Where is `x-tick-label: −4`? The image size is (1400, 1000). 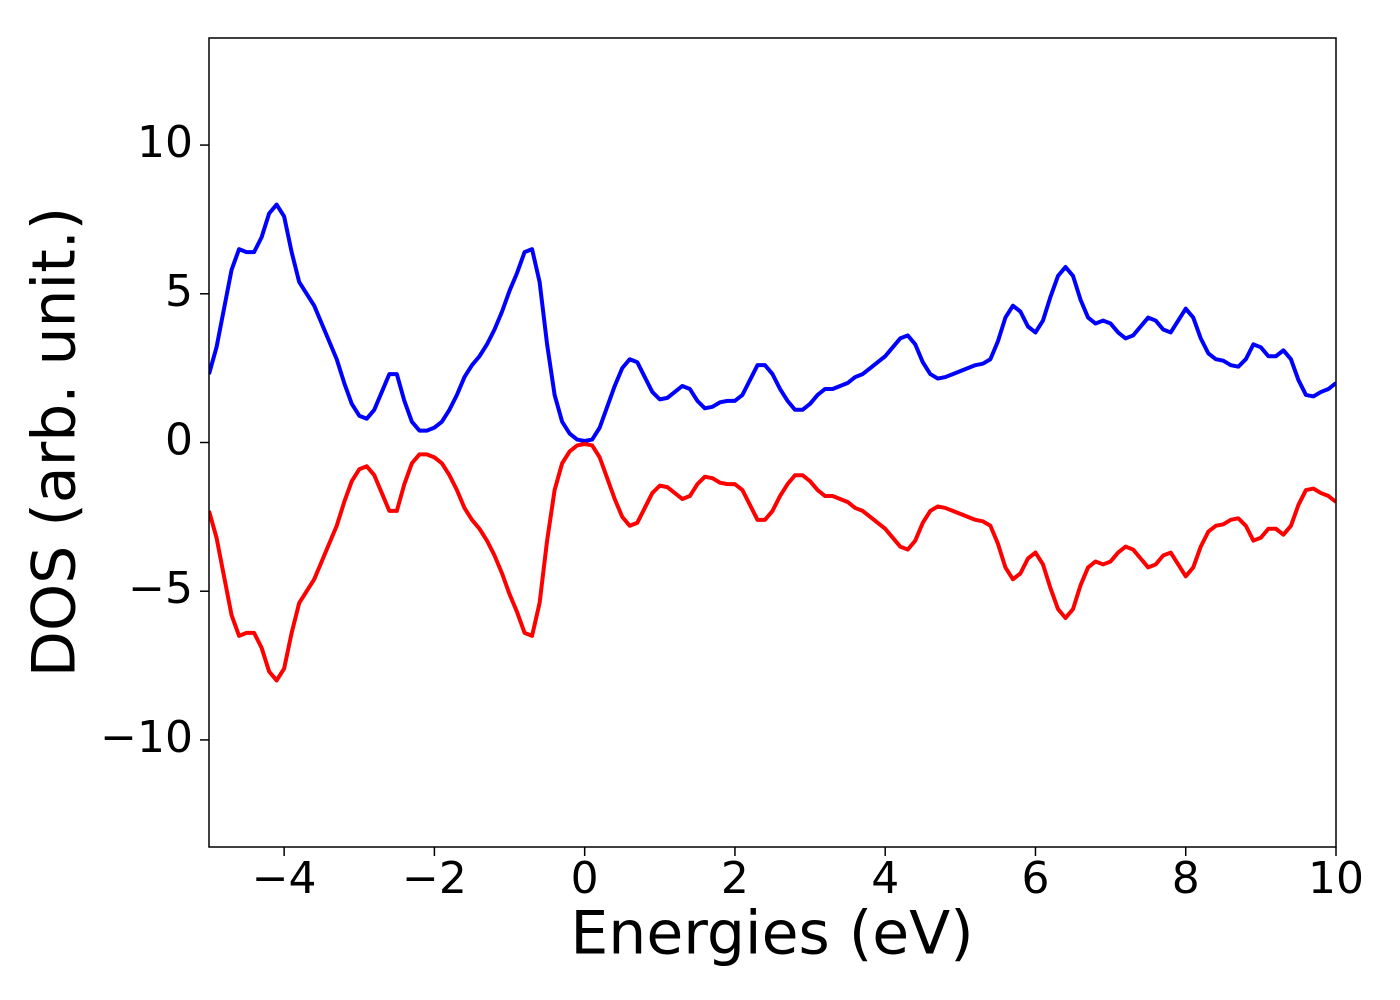 x-tick-label: −4 is located at coordinates (284, 878).